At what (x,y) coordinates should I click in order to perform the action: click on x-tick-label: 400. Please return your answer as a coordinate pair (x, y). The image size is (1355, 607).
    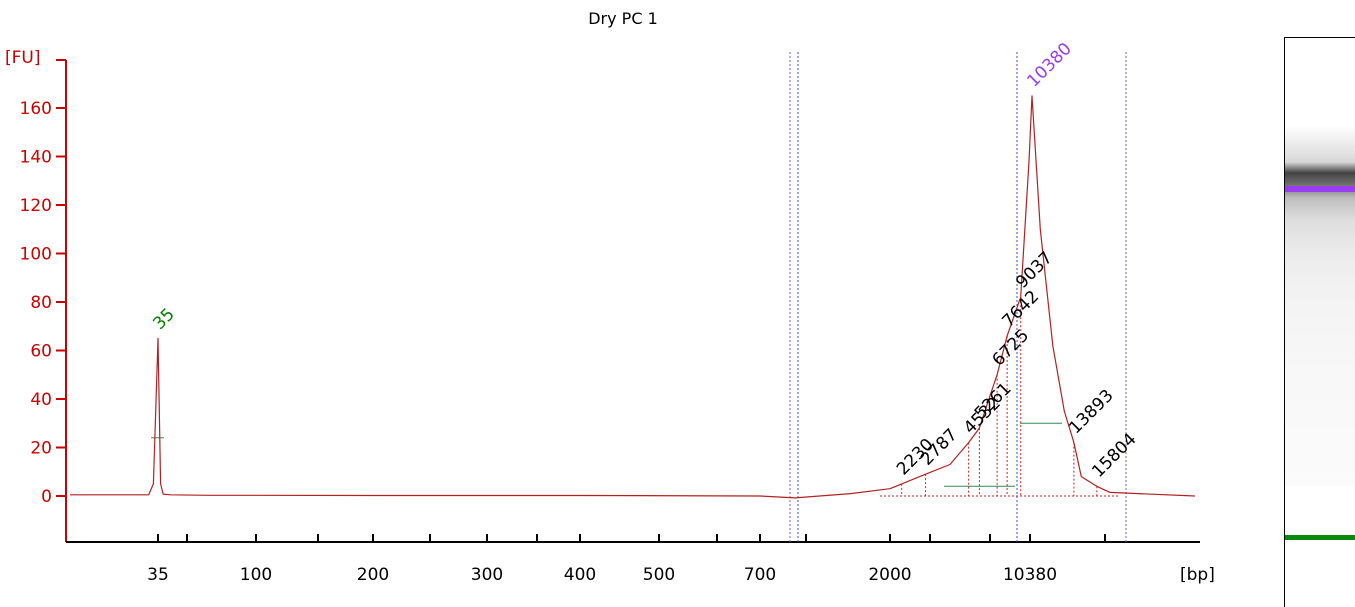
    Looking at the image, I should click on (580, 575).